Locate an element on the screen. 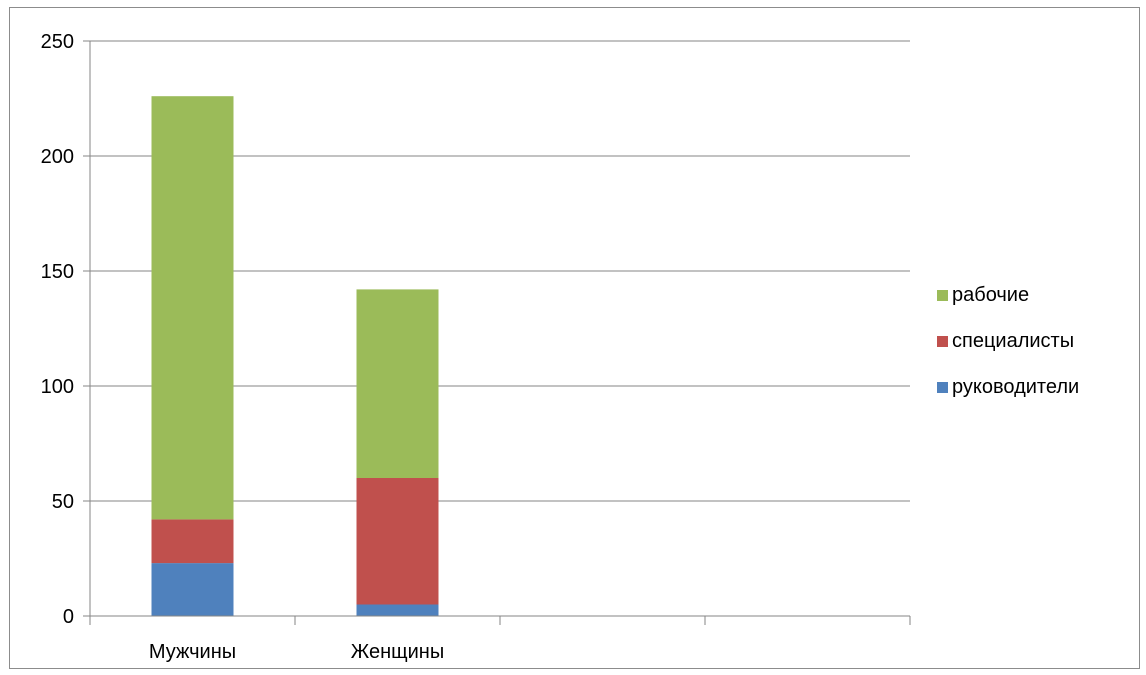 The height and width of the screenshot is (675, 1146). legend: рабочие специалисты руководители is located at coordinates (1008, 341).